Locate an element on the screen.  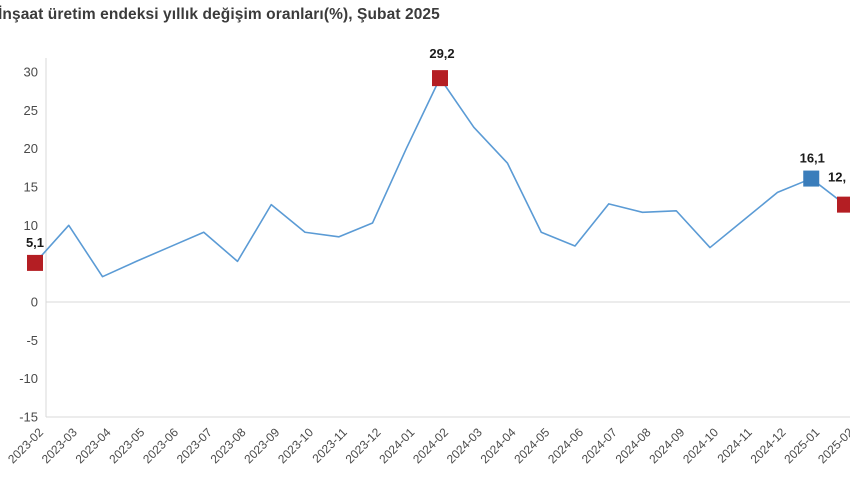
x-tick-label: 2023-09 is located at coordinates (261, 445).